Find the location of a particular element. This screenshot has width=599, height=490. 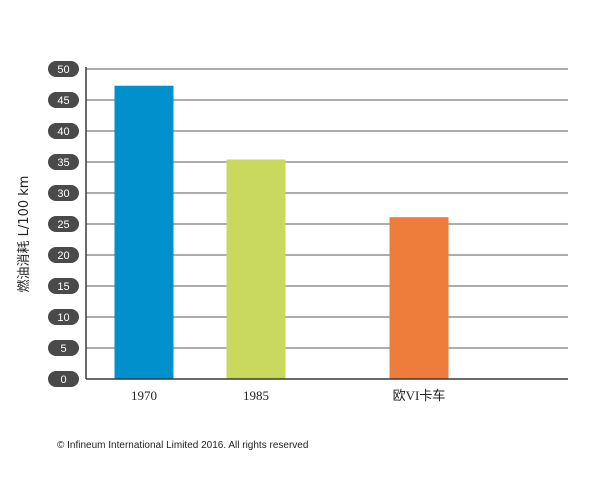

y-tick: 10 is located at coordinates (63, 317).